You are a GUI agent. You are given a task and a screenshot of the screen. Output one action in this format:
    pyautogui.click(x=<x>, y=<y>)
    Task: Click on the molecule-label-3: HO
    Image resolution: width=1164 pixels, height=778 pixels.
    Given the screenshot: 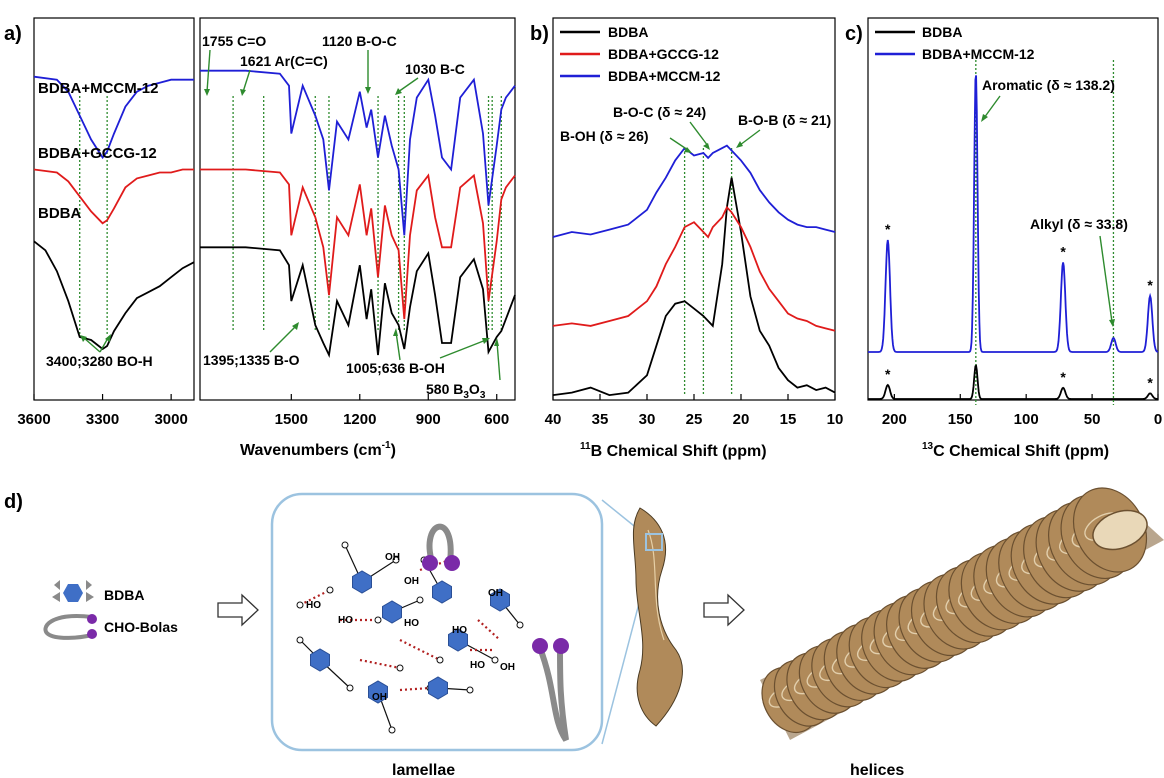 What is the action you would take?
    pyautogui.click(x=459, y=630)
    